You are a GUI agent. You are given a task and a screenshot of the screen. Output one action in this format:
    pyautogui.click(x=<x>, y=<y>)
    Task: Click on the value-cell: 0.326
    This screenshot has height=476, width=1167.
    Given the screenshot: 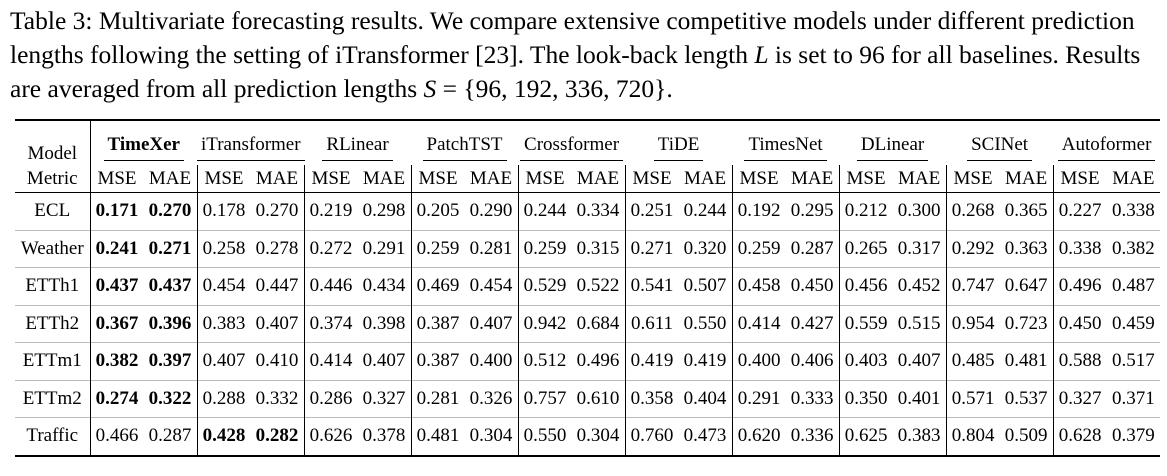 What is the action you would take?
    pyautogui.click(x=491, y=398)
    